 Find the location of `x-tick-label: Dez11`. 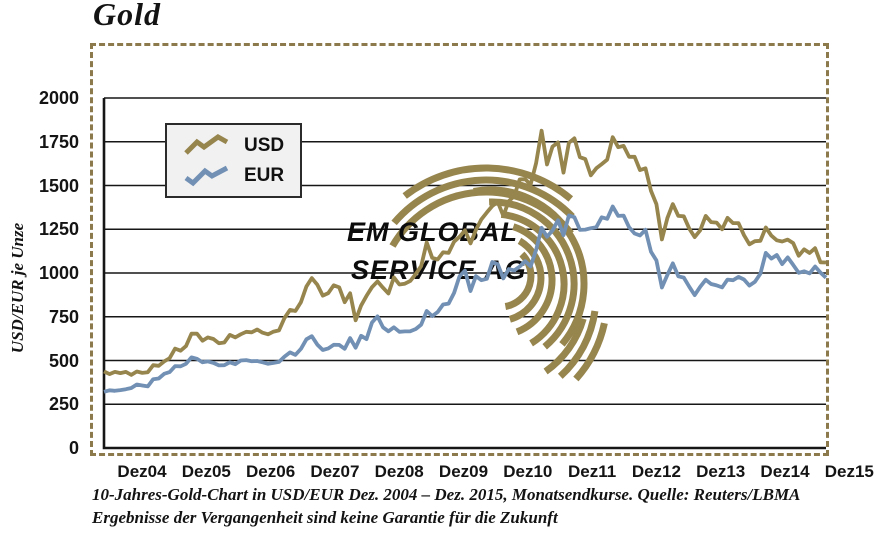

x-tick-label: Dez11 is located at coordinates (592, 471).